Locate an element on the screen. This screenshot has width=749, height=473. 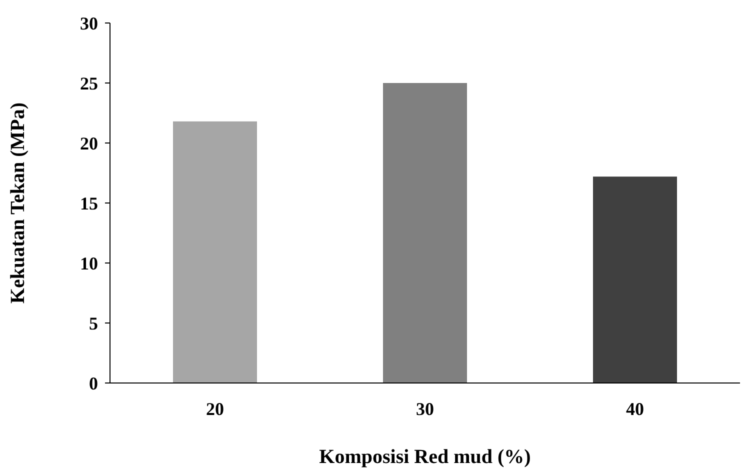
y-tick-label: 20 is located at coordinates (89, 143).